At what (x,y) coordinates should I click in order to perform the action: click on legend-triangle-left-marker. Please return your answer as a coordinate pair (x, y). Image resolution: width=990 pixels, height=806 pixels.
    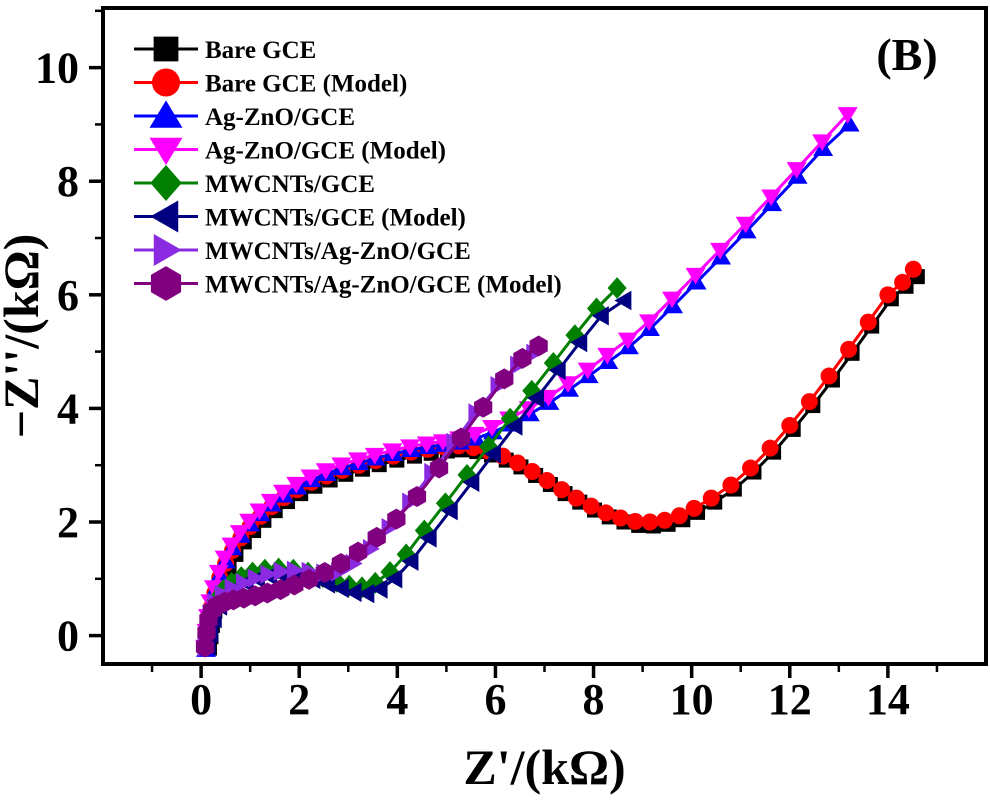
    Looking at the image, I should click on (164, 216).